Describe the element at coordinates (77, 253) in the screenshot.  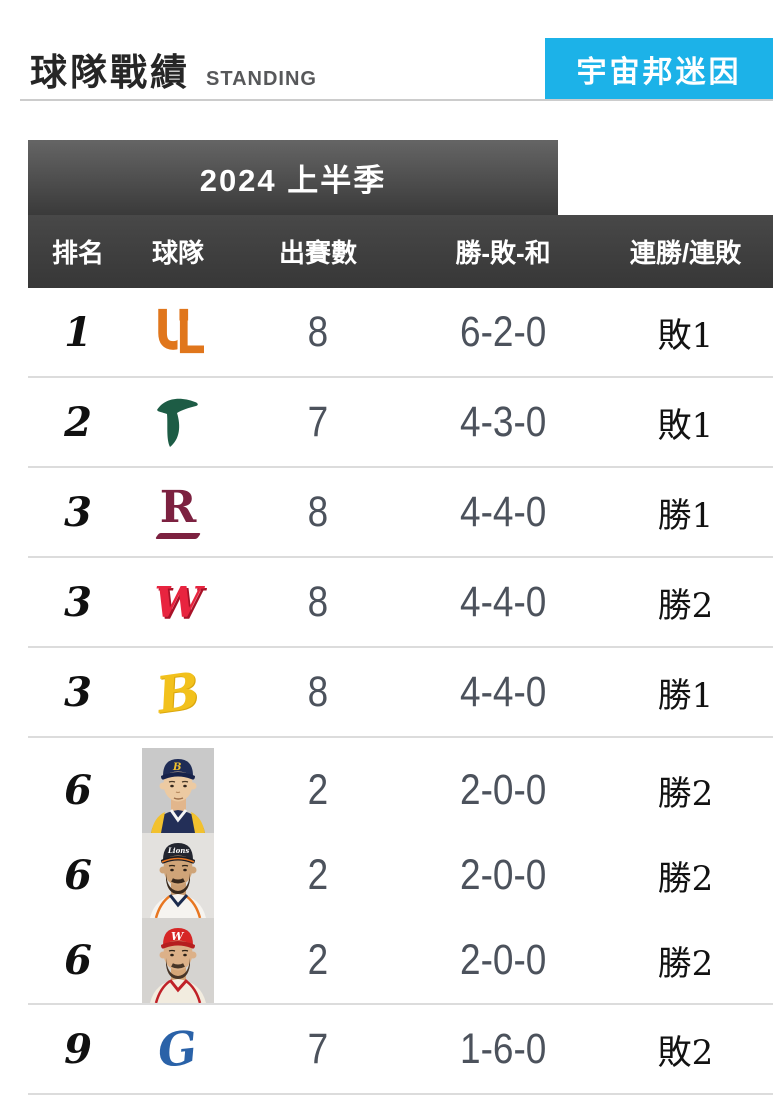
I see `col-header-rank: 排名` at that location.